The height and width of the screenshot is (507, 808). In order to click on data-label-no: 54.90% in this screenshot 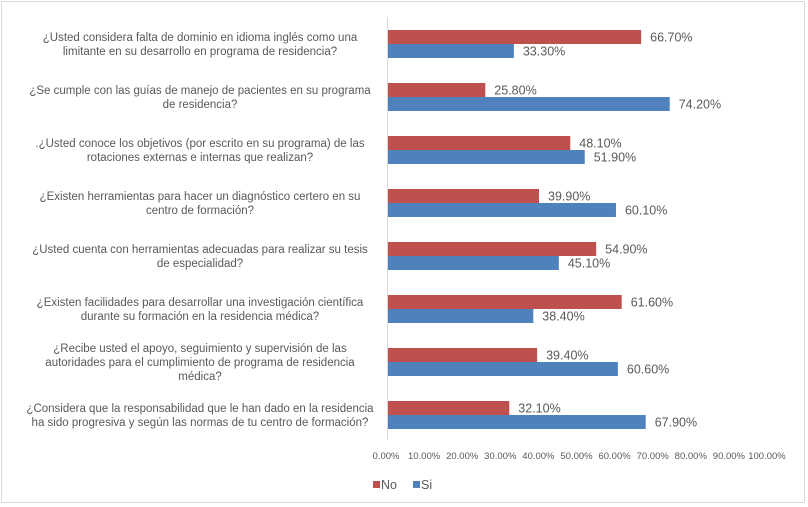, I will do `click(626, 250)`.